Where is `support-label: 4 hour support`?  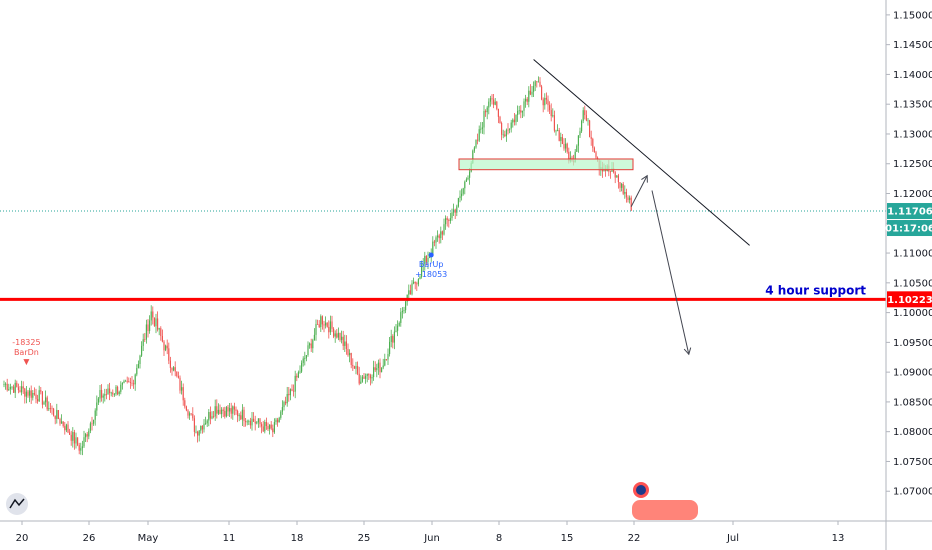
support-label: 4 hour support is located at coordinates (815, 290).